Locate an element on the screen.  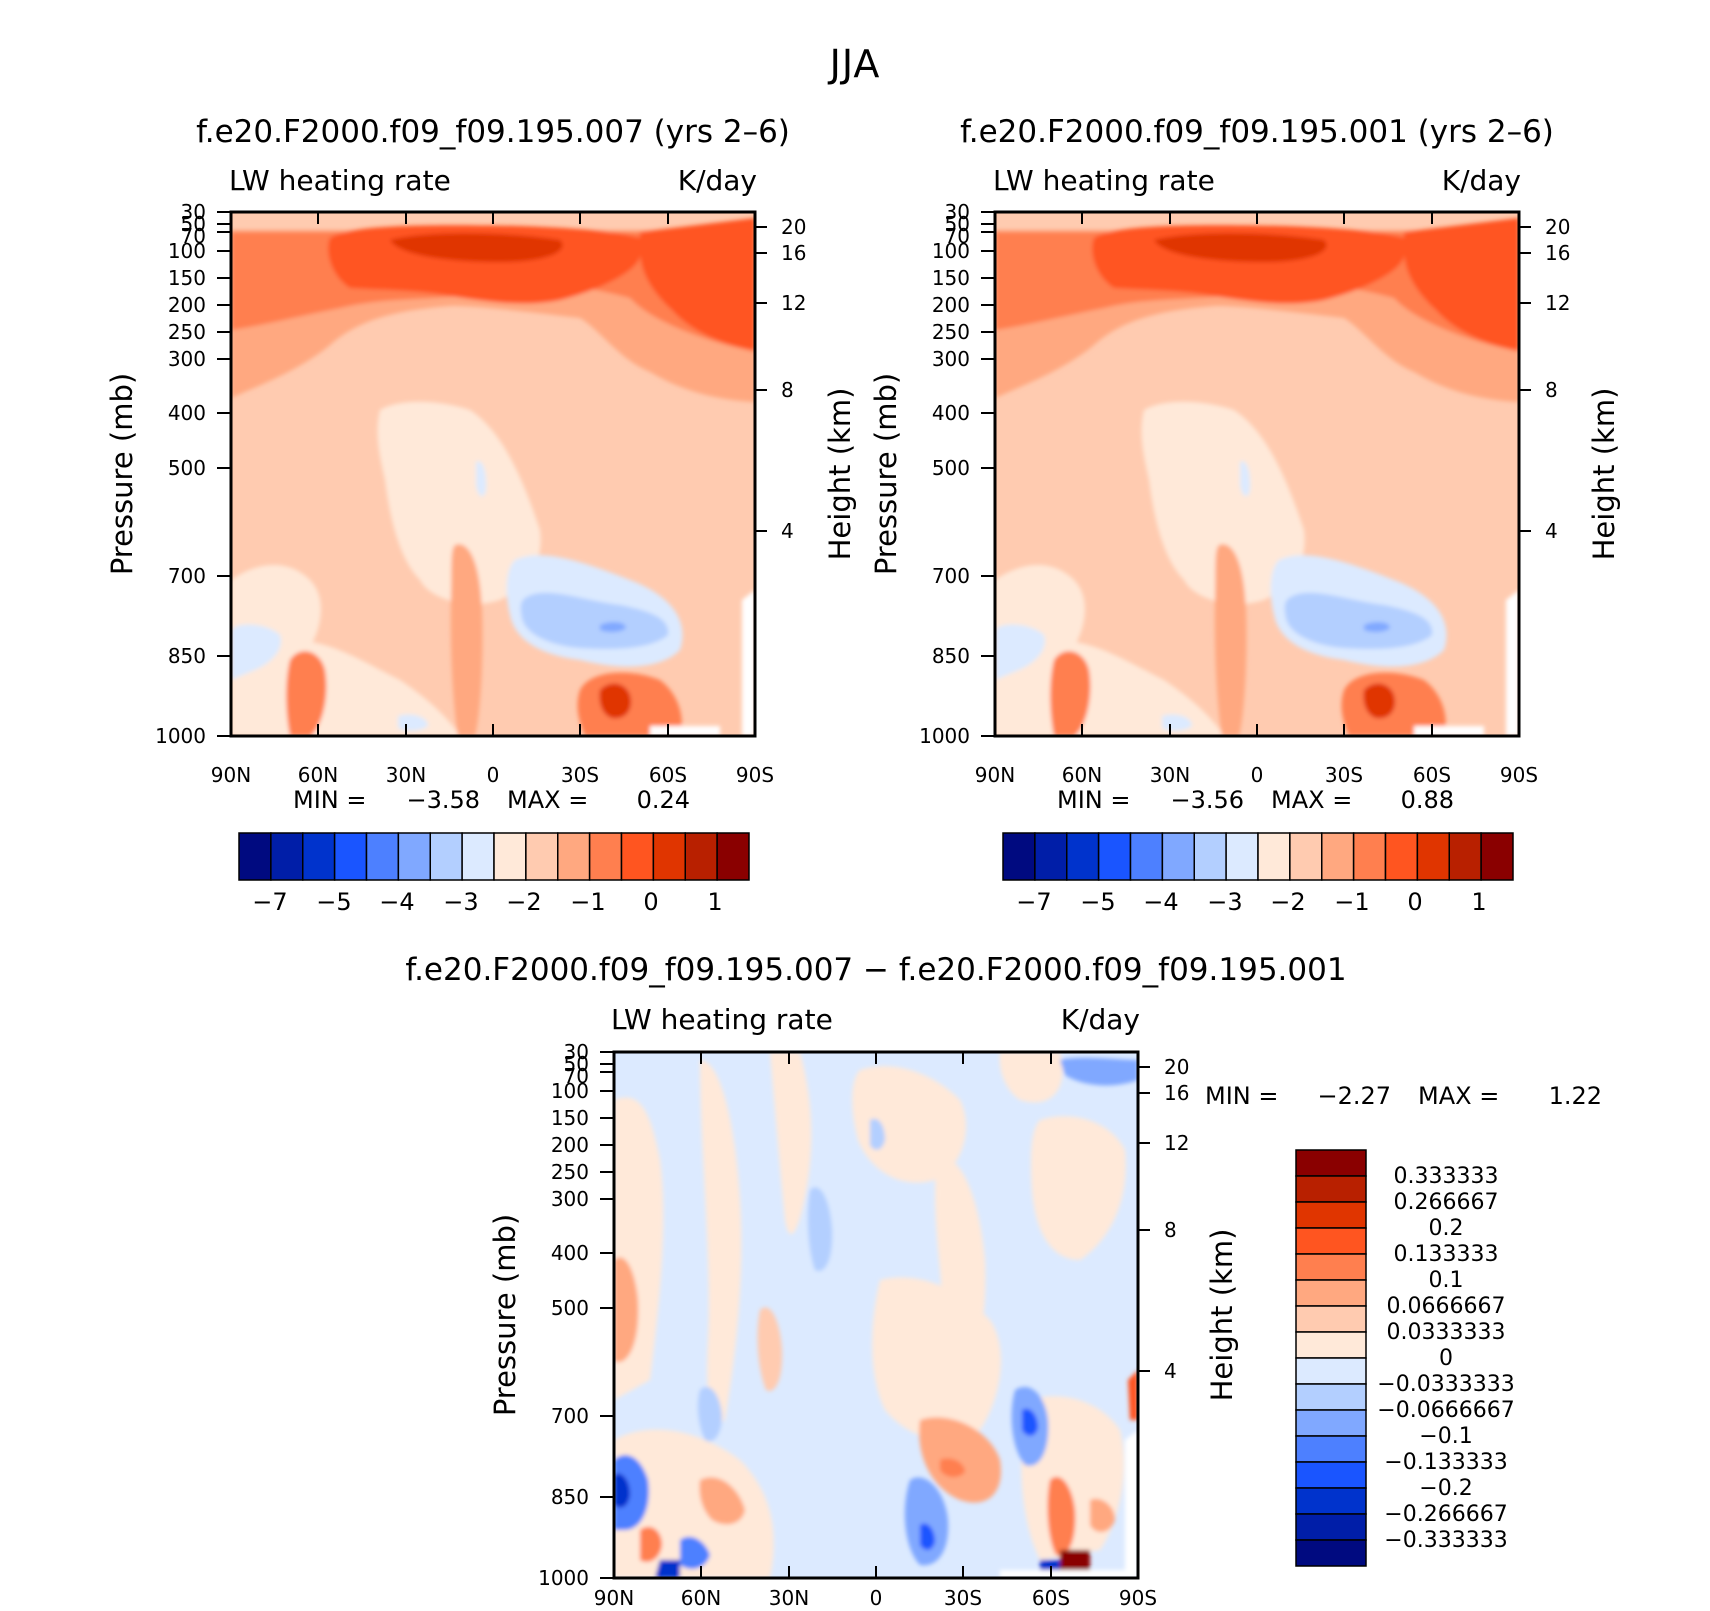
max-value: 0.88 is located at coordinates (1427, 800).